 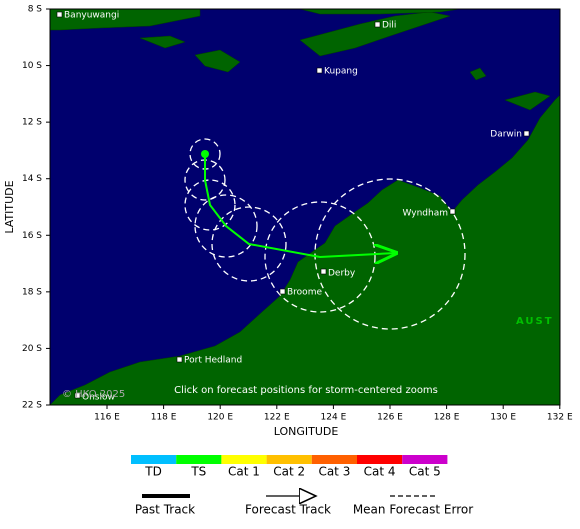 I want to click on credit: © HKO 2025, so click(x=93, y=394).